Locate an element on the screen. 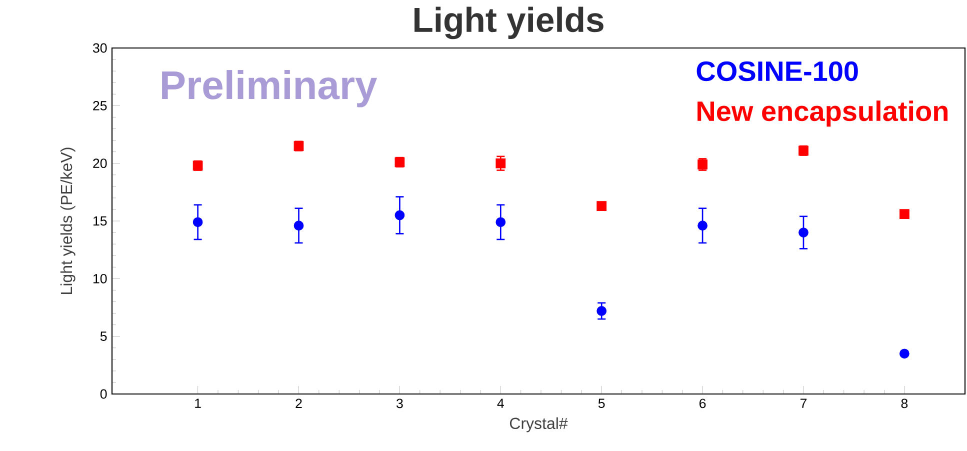 Image resolution: width=967 pixels, height=451 pixels. series-label: New encapsulation is located at coordinates (823, 113).